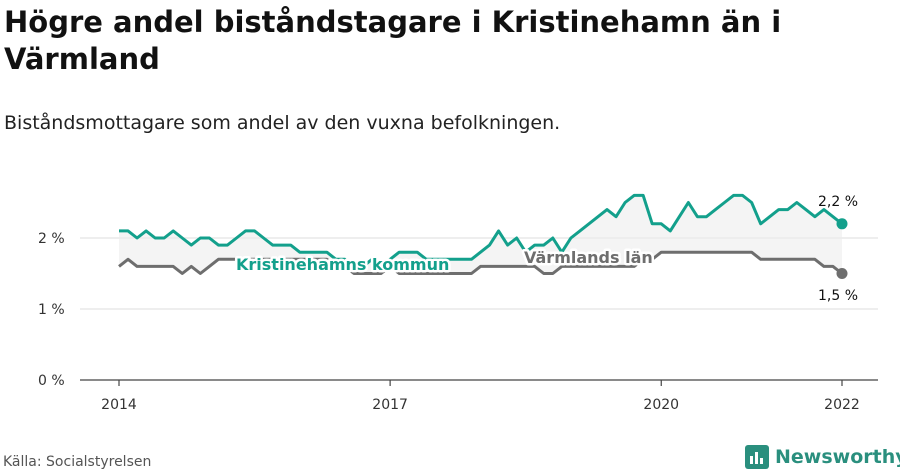 The image size is (900, 474). I want to click on series-line-varmland-end-point, so click(842, 273).